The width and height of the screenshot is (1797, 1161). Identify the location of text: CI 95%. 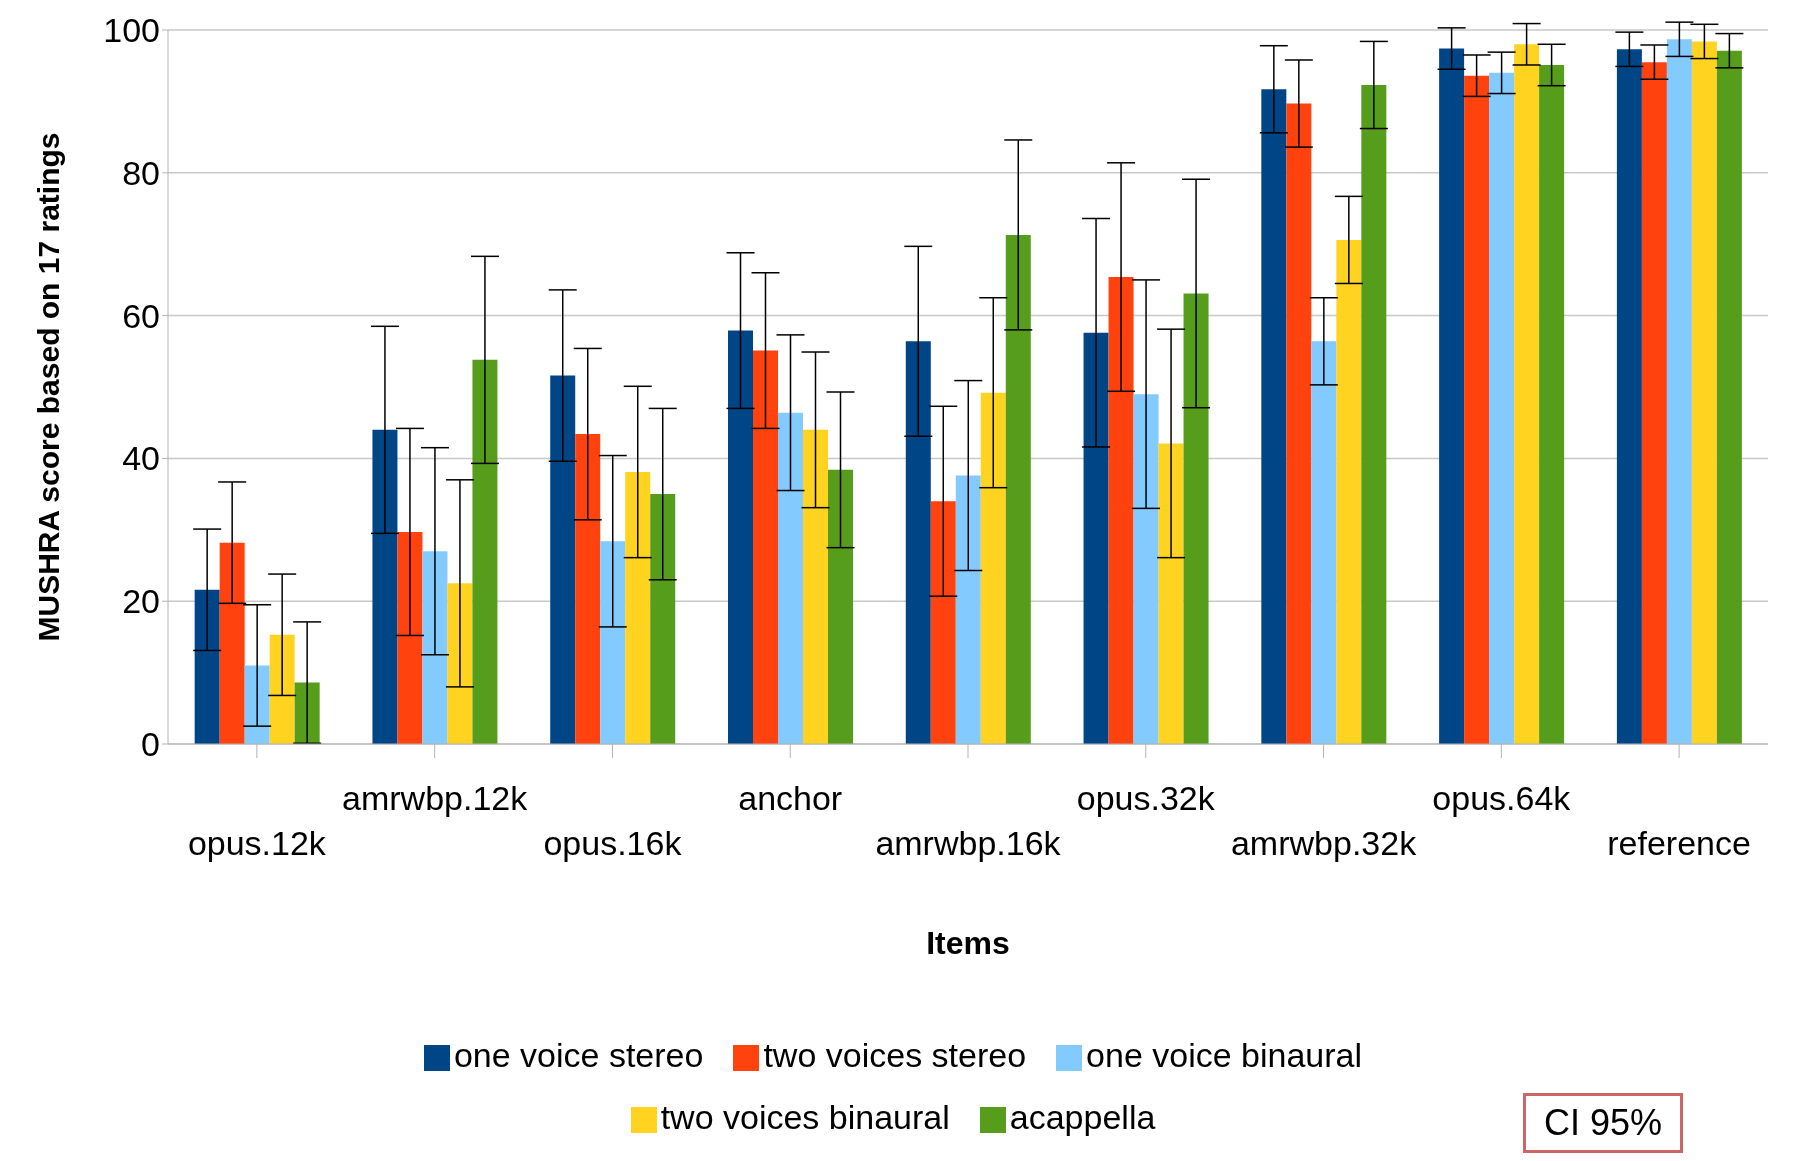
(1603, 1123).